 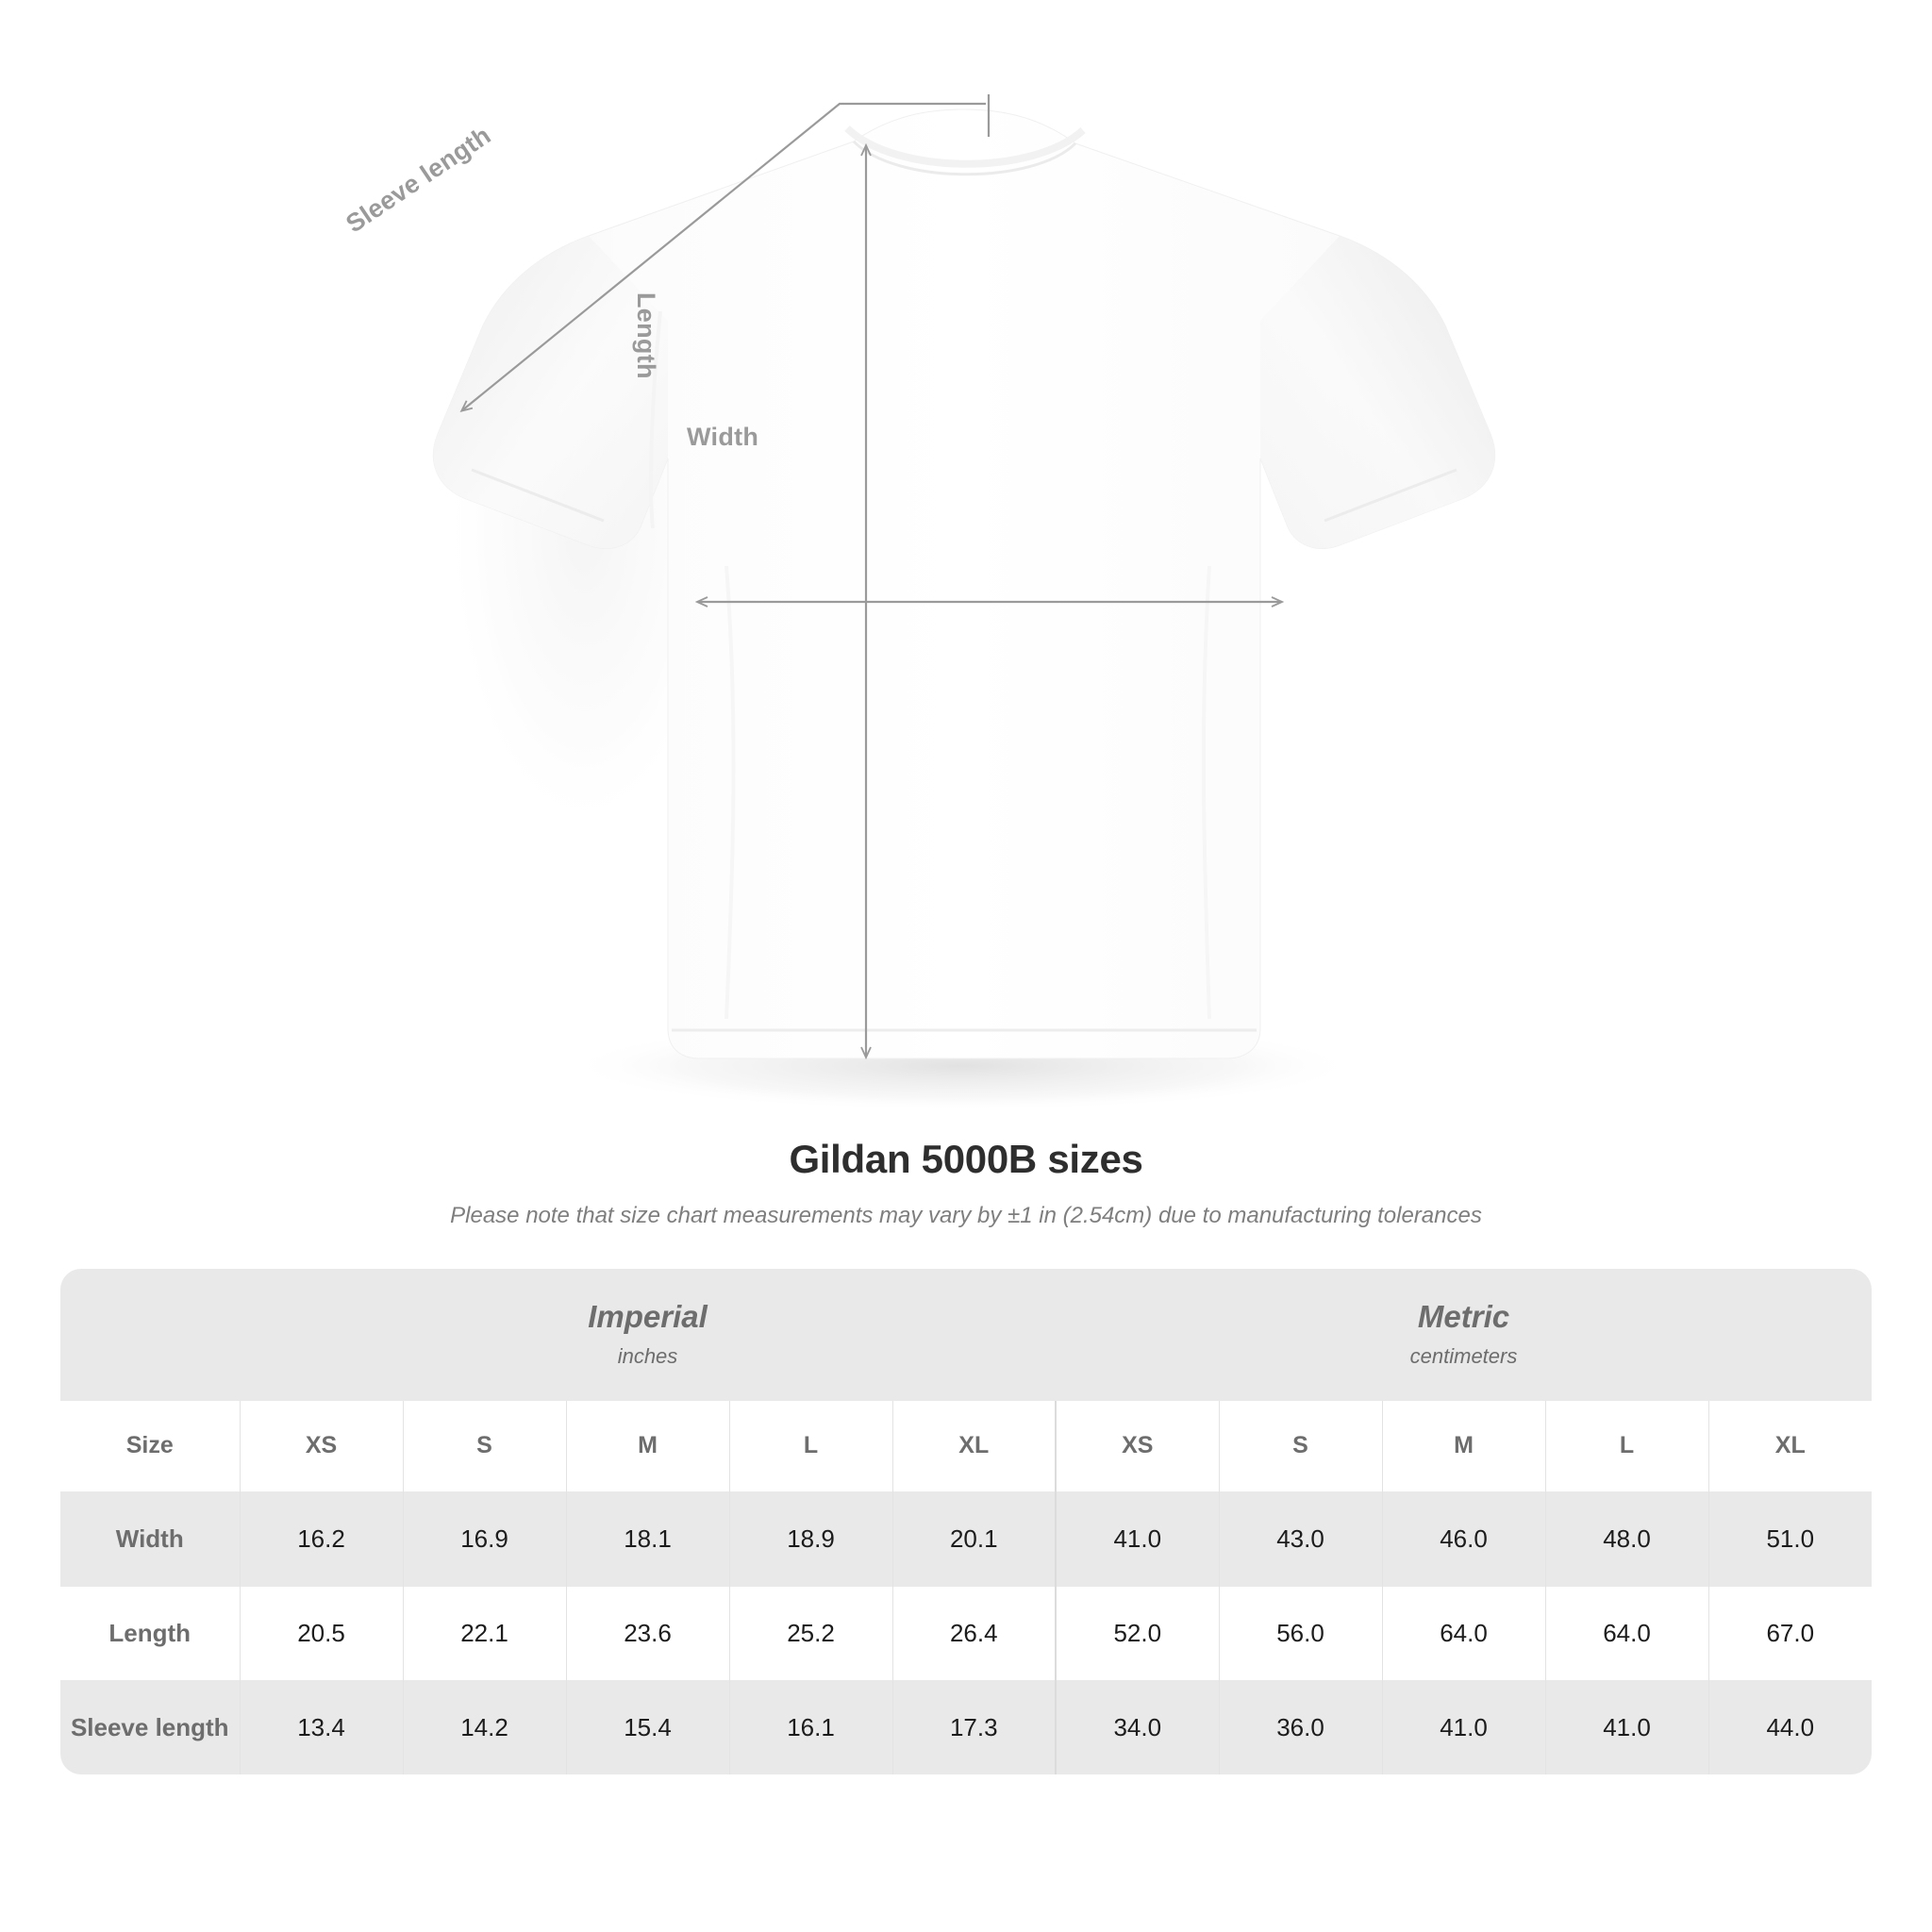 I want to click on cell-sleeve-metric-xl: 44.0, so click(x=1790, y=1726).